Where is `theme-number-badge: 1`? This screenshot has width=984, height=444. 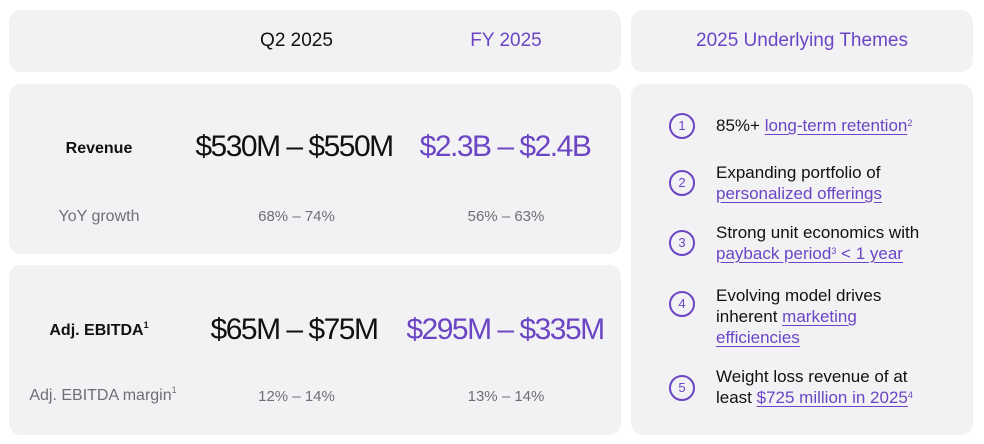 theme-number-badge: 1 is located at coordinates (682, 126).